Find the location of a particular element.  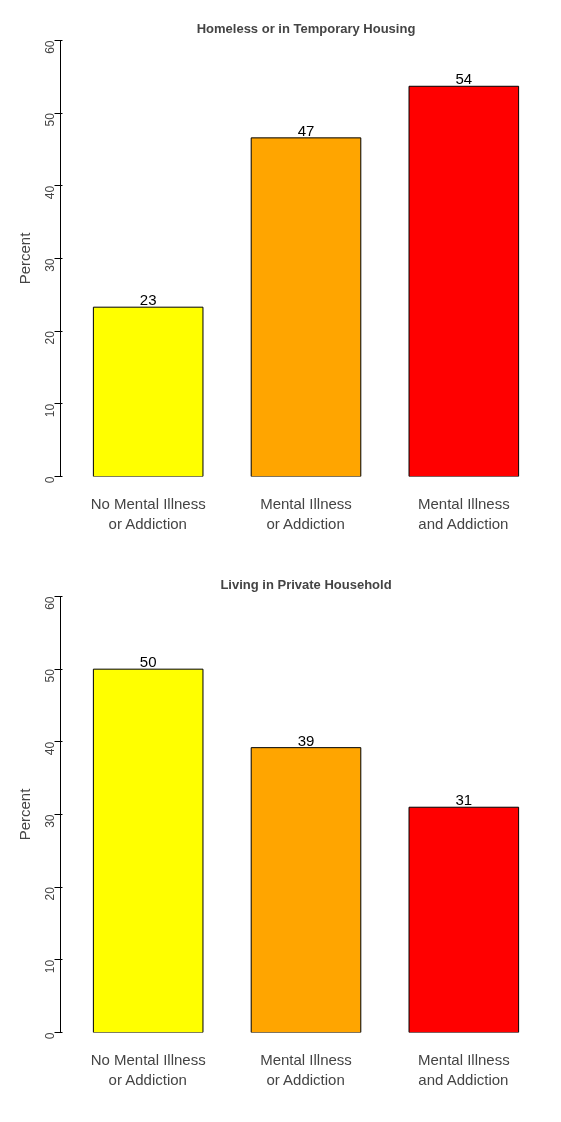

data-label: 47 is located at coordinates (306, 130).